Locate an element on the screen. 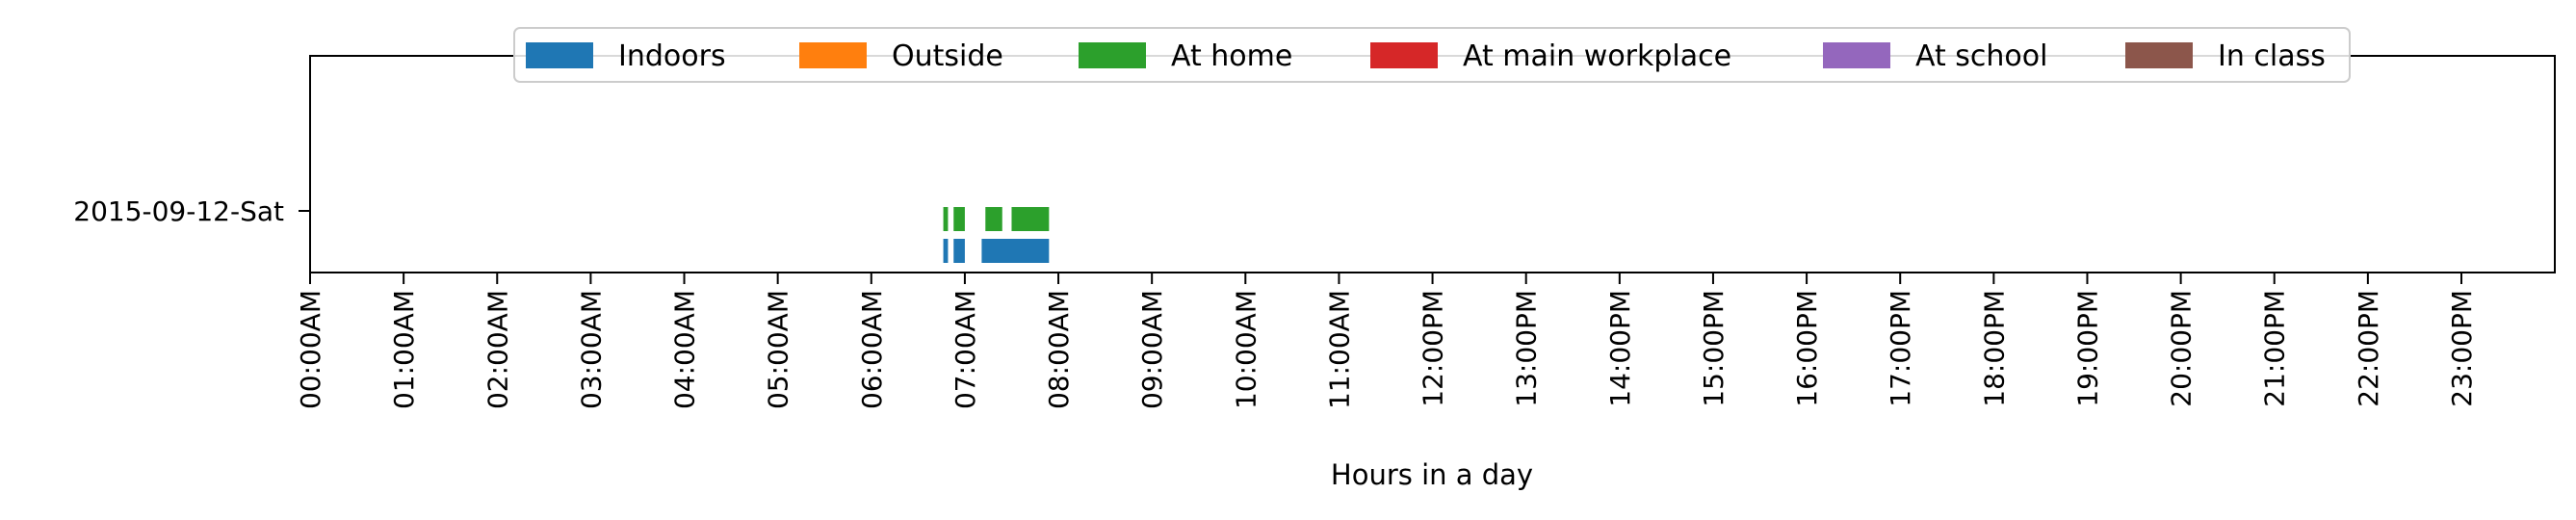 The image size is (2576, 520). x-tick-label: 16:00PM is located at coordinates (1807, 348).